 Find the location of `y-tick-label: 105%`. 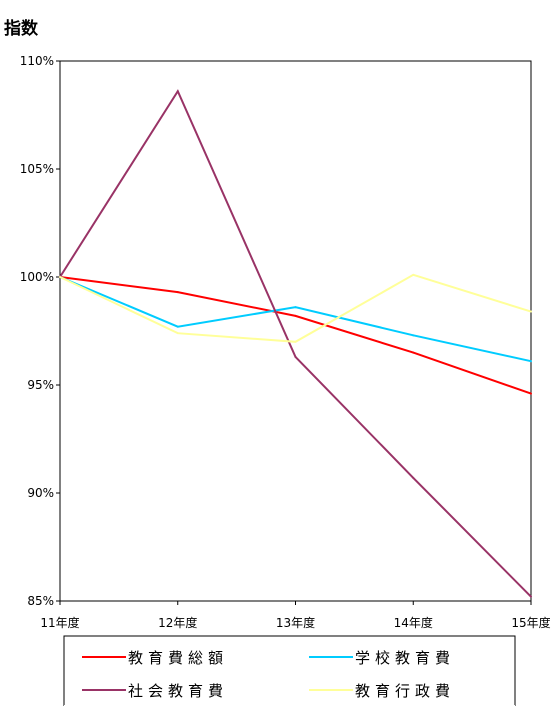

y-tick-label: 105% is located at coordinates (37, 169).